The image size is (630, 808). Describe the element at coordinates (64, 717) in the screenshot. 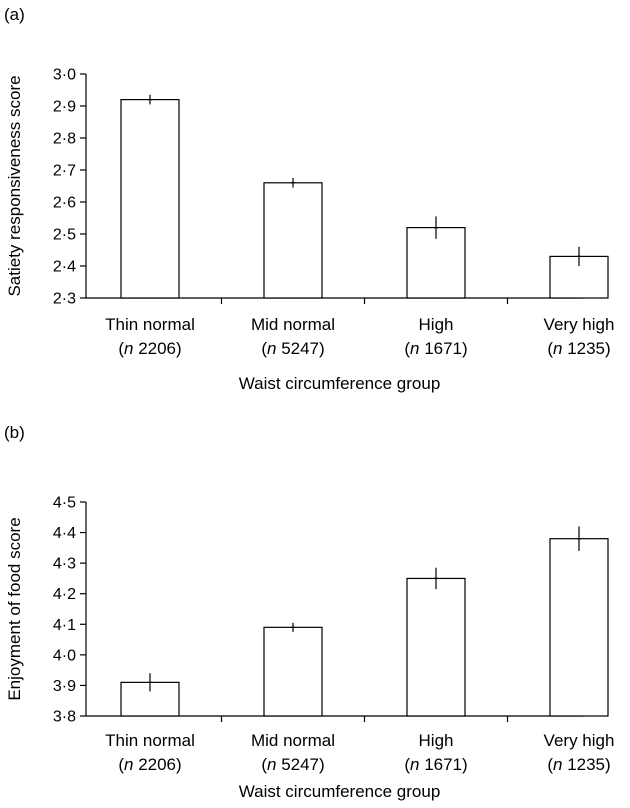

I see `y-tick-label: 3·8` at that location.